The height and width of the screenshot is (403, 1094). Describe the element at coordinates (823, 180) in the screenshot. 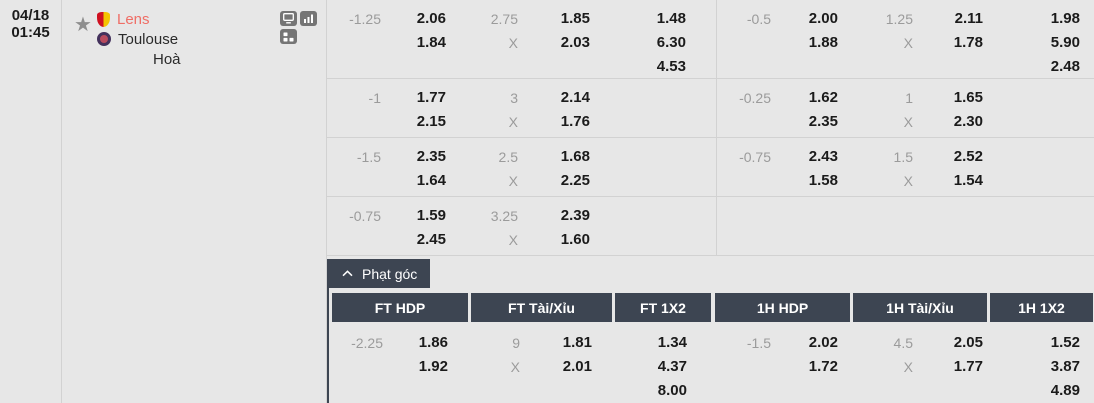

I see `hdp-odds-away: 1.58` at that location.